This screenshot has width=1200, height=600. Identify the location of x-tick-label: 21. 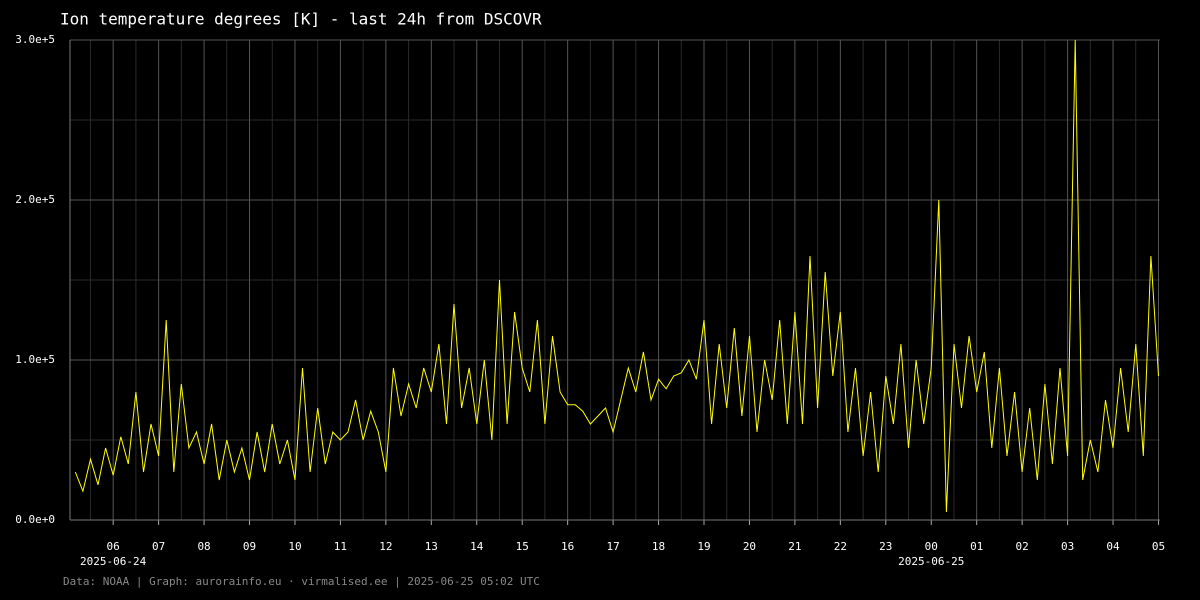
(794, 546).